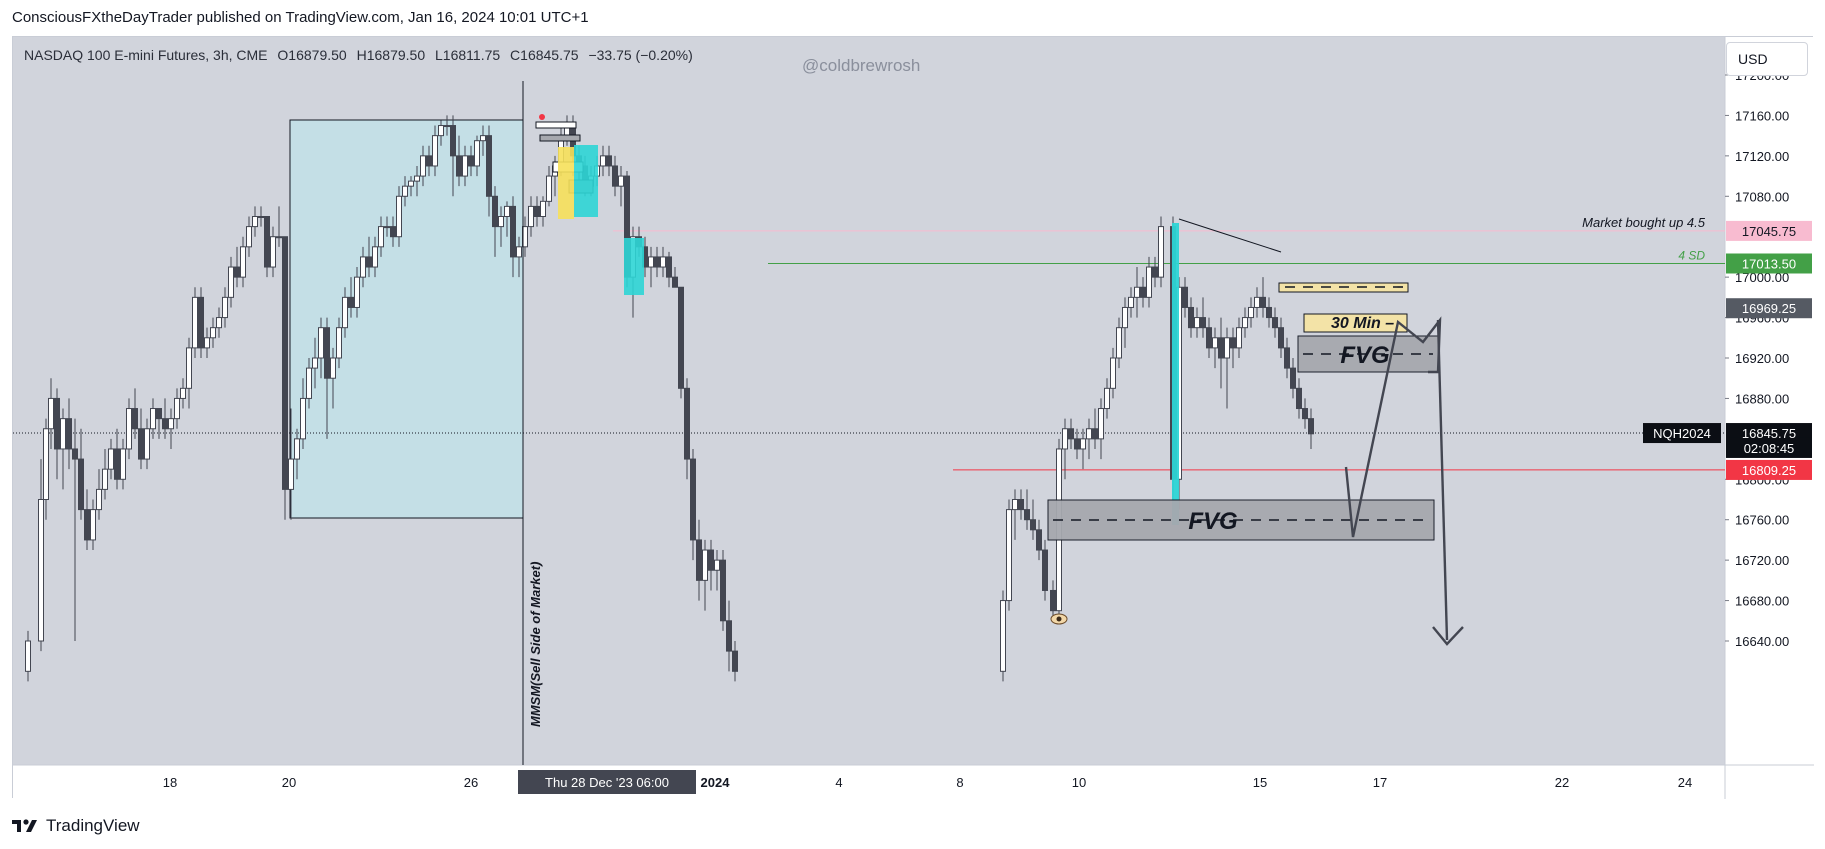  Describe the element at coordinates (1762, 520) in the screenshot. I see `y-tick-label: 16760.00` at that location.